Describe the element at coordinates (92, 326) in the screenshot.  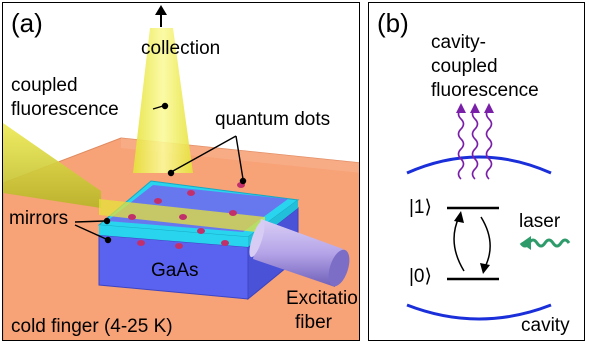
I see `cold-finger-label: cold finger (4-25 K)` at that location.